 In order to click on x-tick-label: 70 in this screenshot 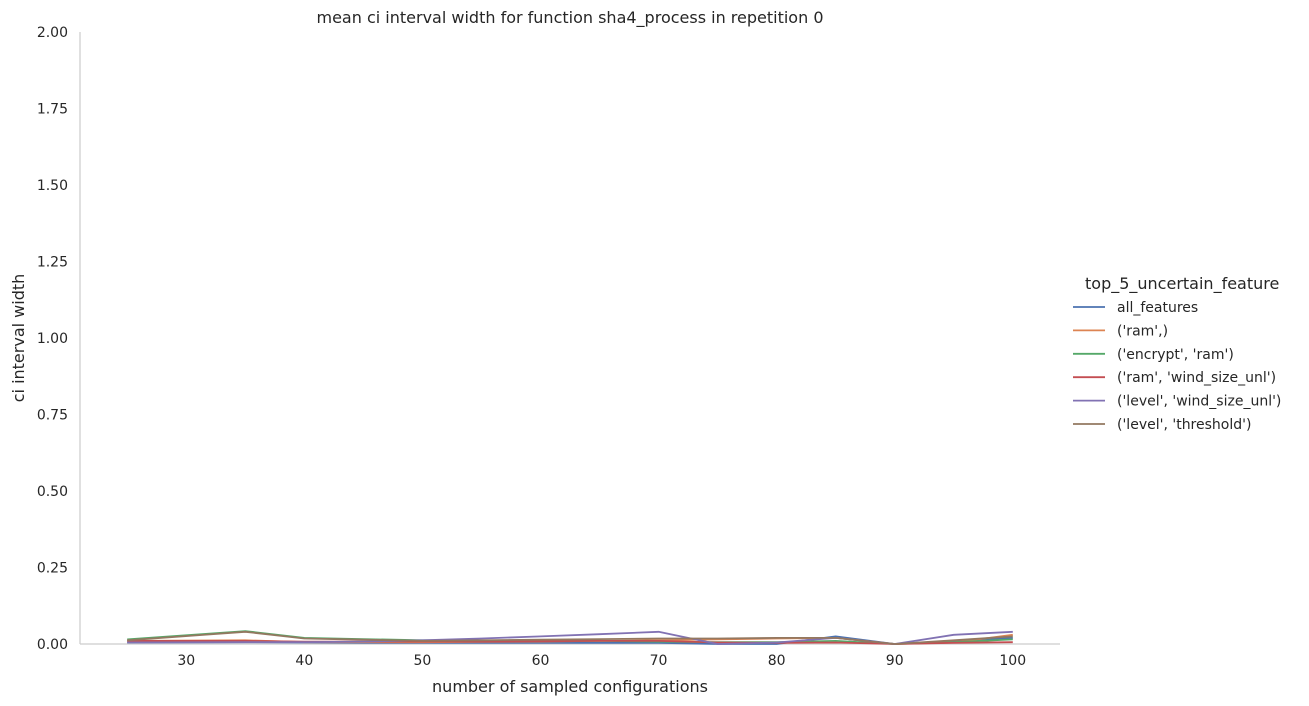, I will do `click(659, 661)`.